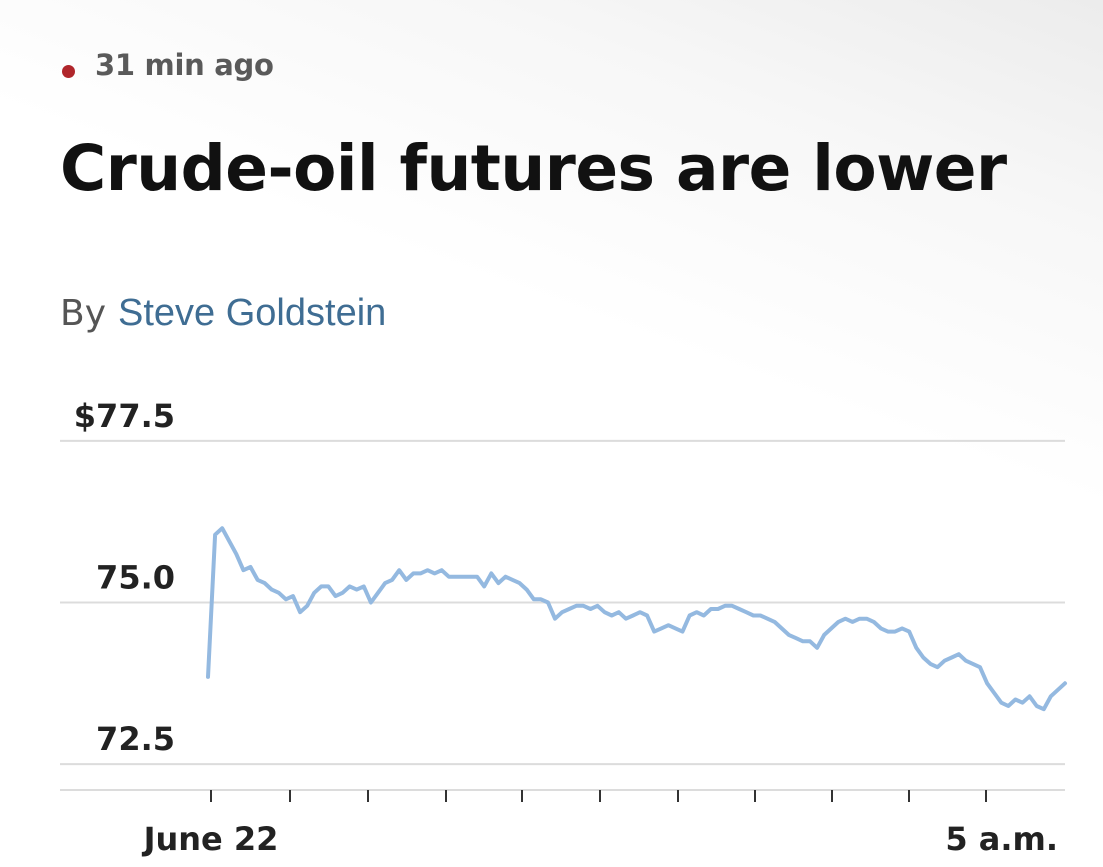  What do you see at coordinates (252, 313) in the screenshot?
I see `author-link: Steve Goldstein` at bounding box center [252, 313].